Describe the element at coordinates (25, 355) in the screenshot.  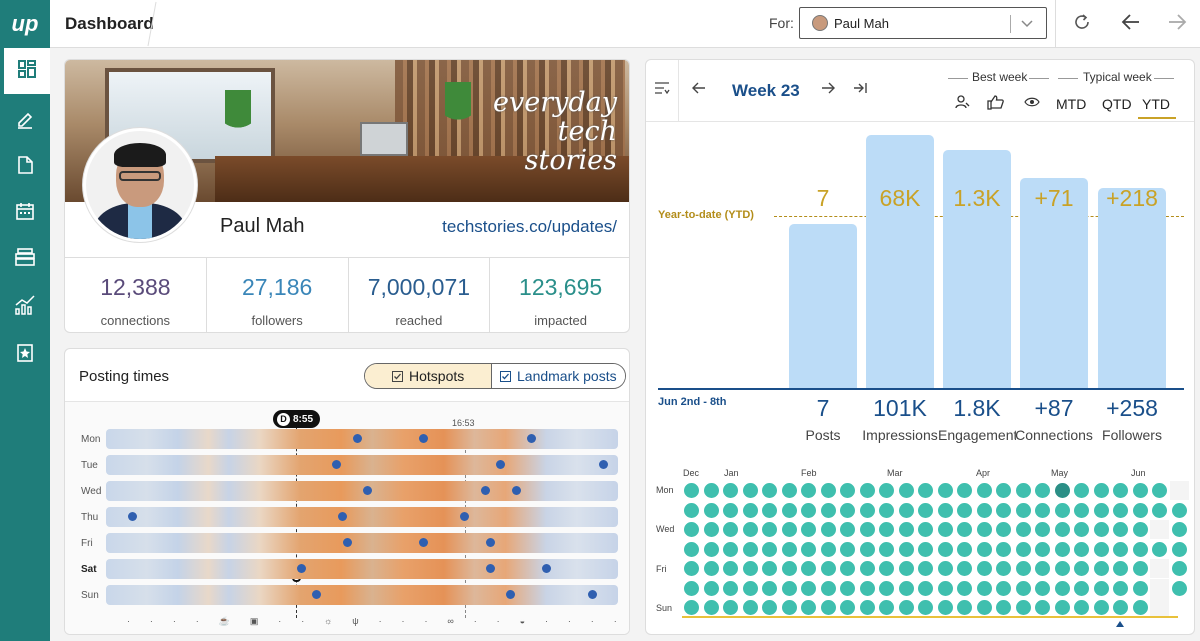
I see `sidebar-item-landmarks` at that location.